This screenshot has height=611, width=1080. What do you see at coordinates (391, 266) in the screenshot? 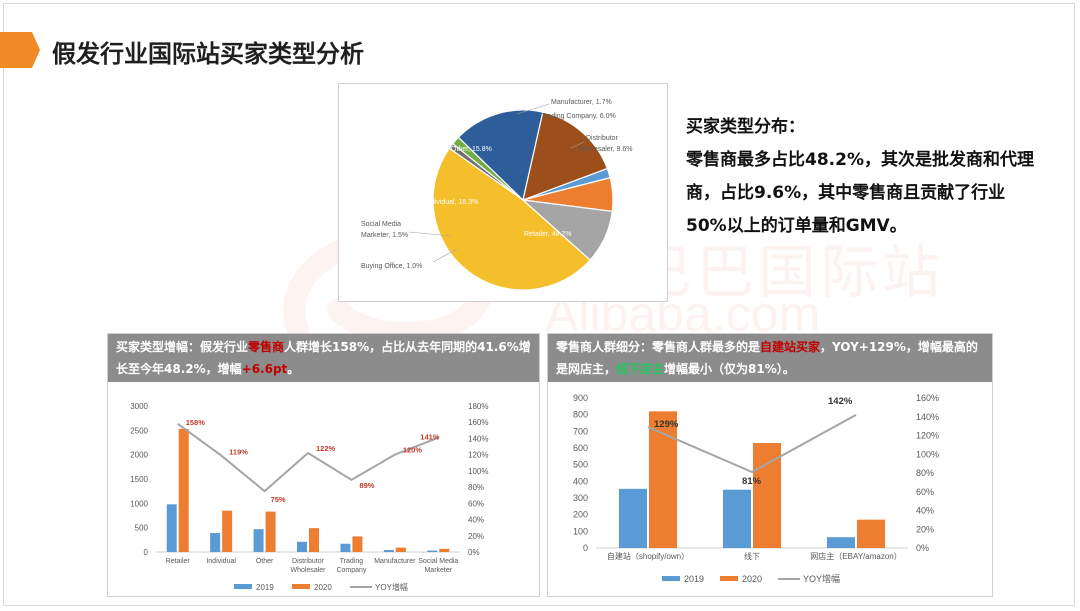
I see `pie-slice-label: Buying Office, 1.0%` at bounding box center [391, 266].